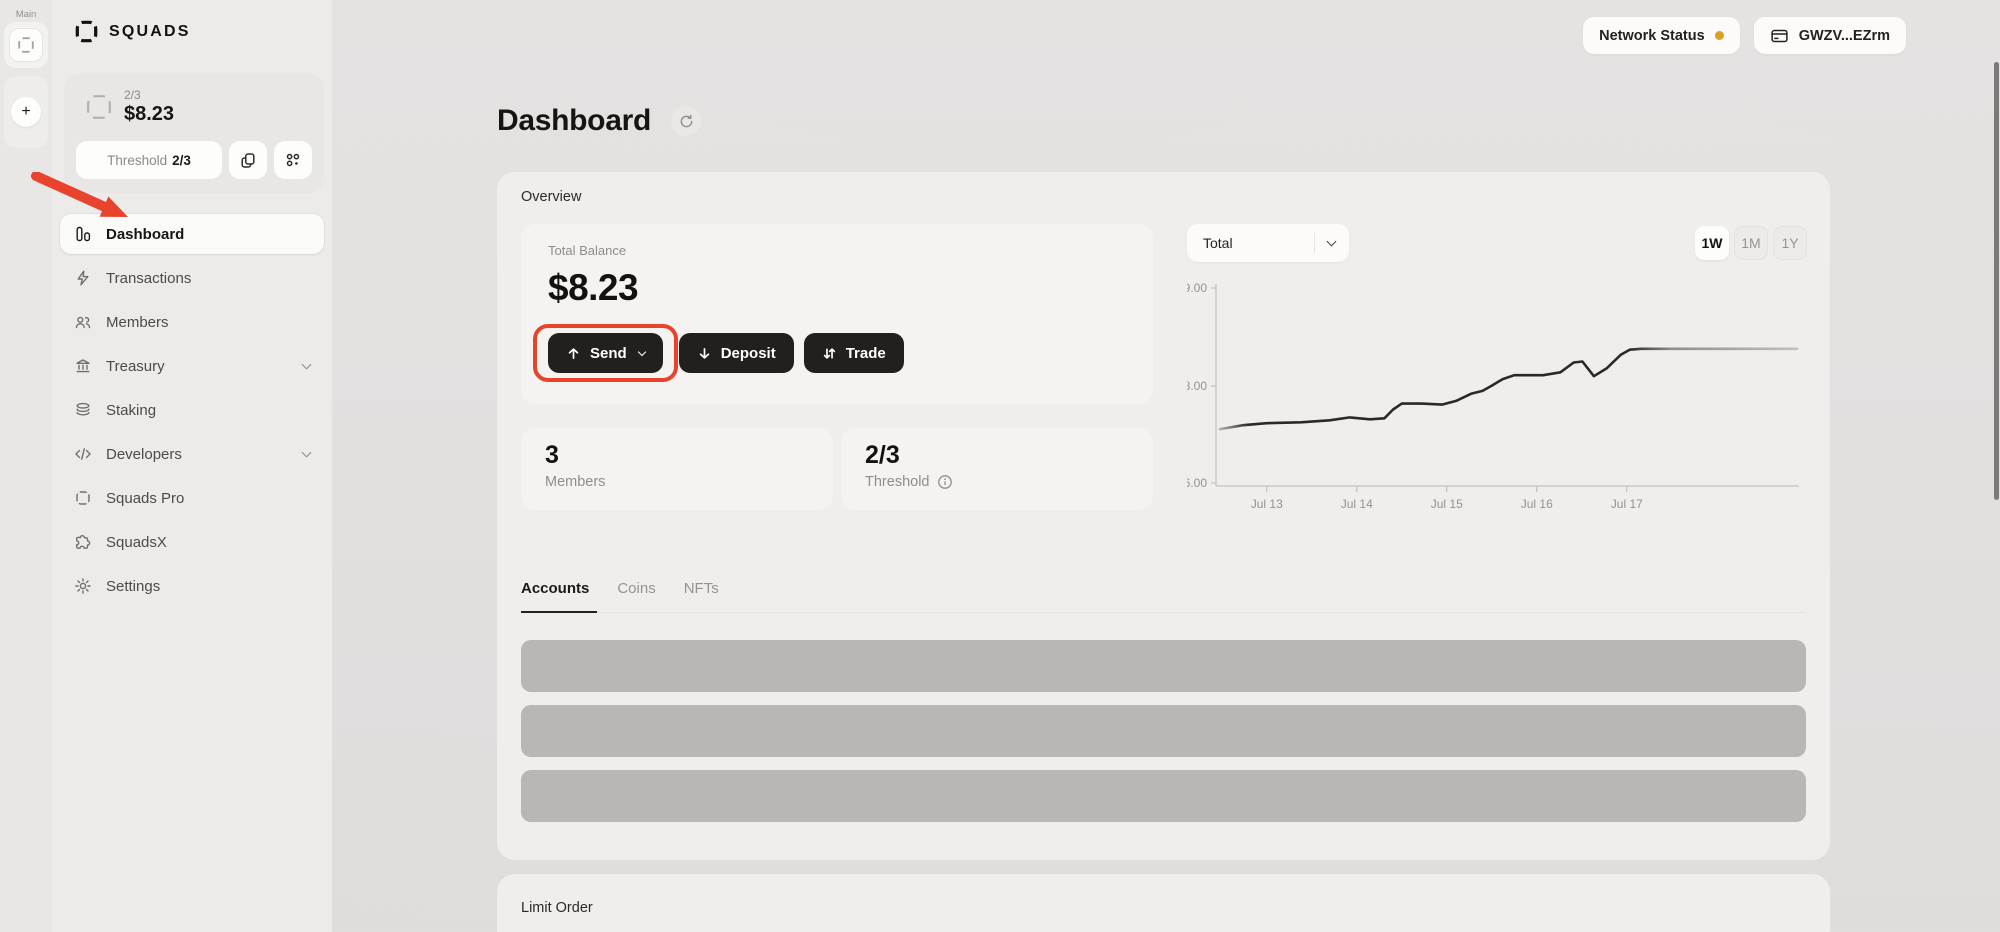  Describe the element at coordinates (144, 454) in the screenshot. I see `sidebar-item-label: Developers` at that location.